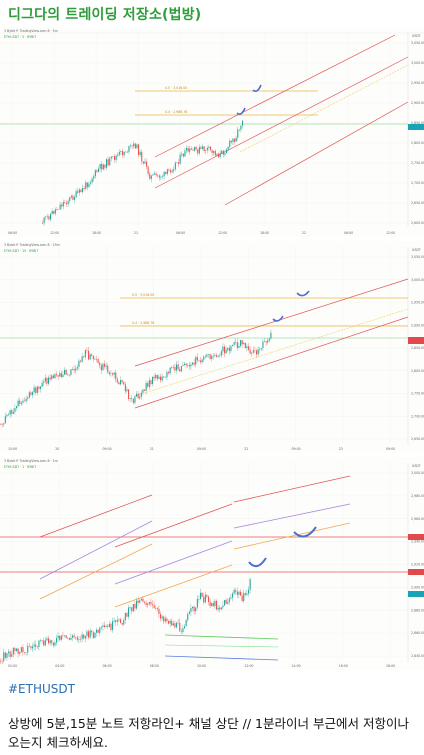 This screenshot has width=424, height=755. Describe the element at coordinates (136, 378) in the screenshot. I see `candles` at that location.